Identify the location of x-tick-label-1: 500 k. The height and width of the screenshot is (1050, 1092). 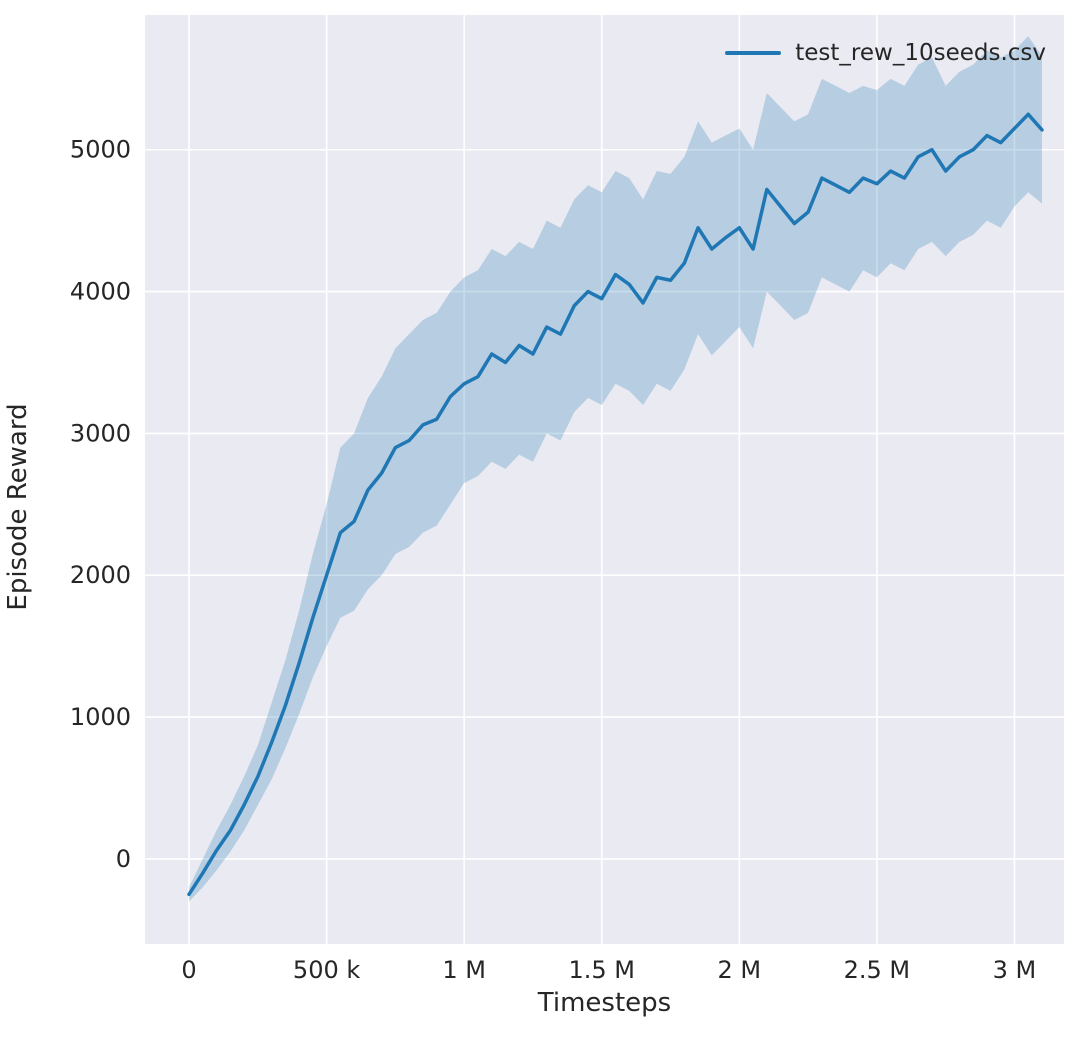
(326, 970).